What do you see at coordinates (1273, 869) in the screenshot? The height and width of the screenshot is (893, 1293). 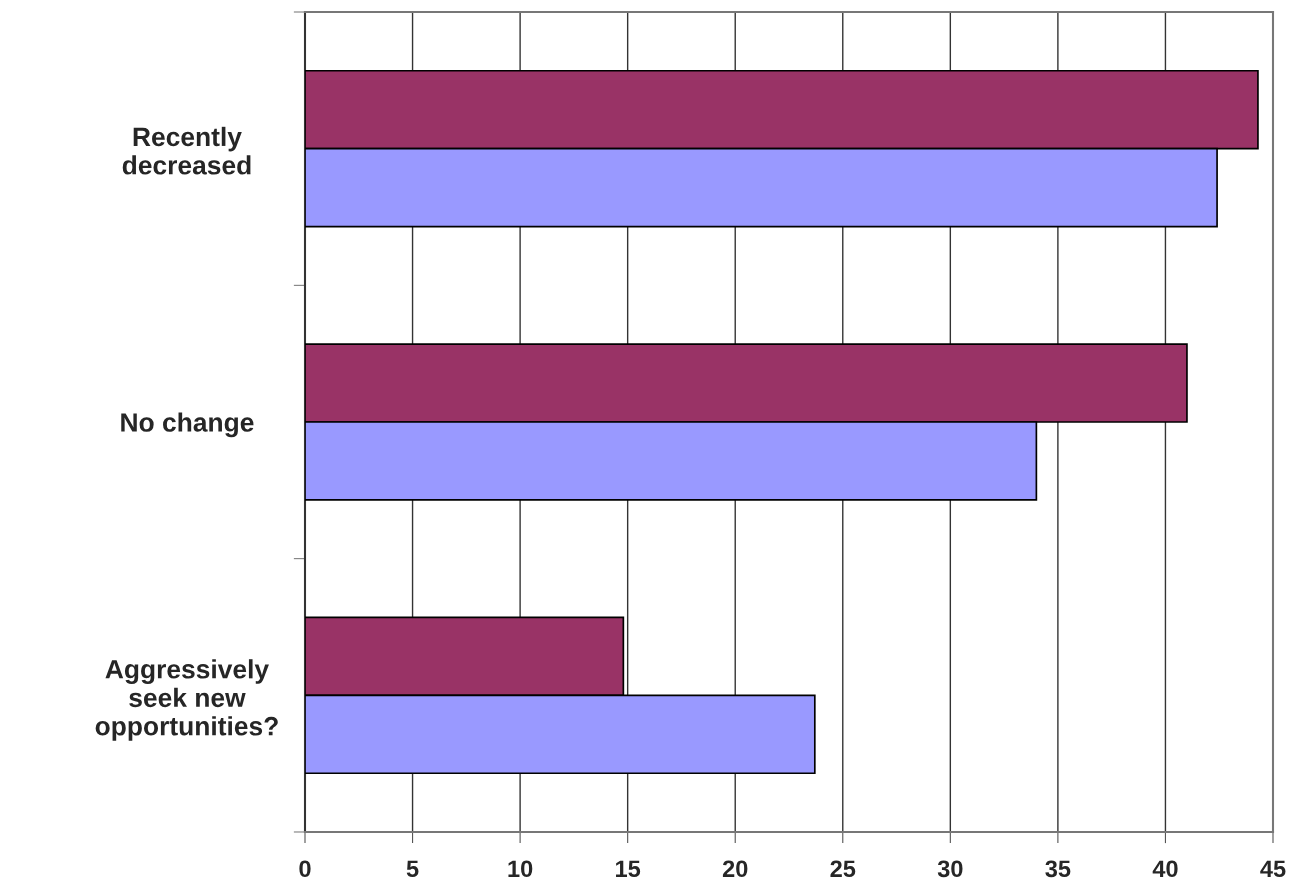 I see `x-tick-label: 45` at bounding box center [1273, 869].